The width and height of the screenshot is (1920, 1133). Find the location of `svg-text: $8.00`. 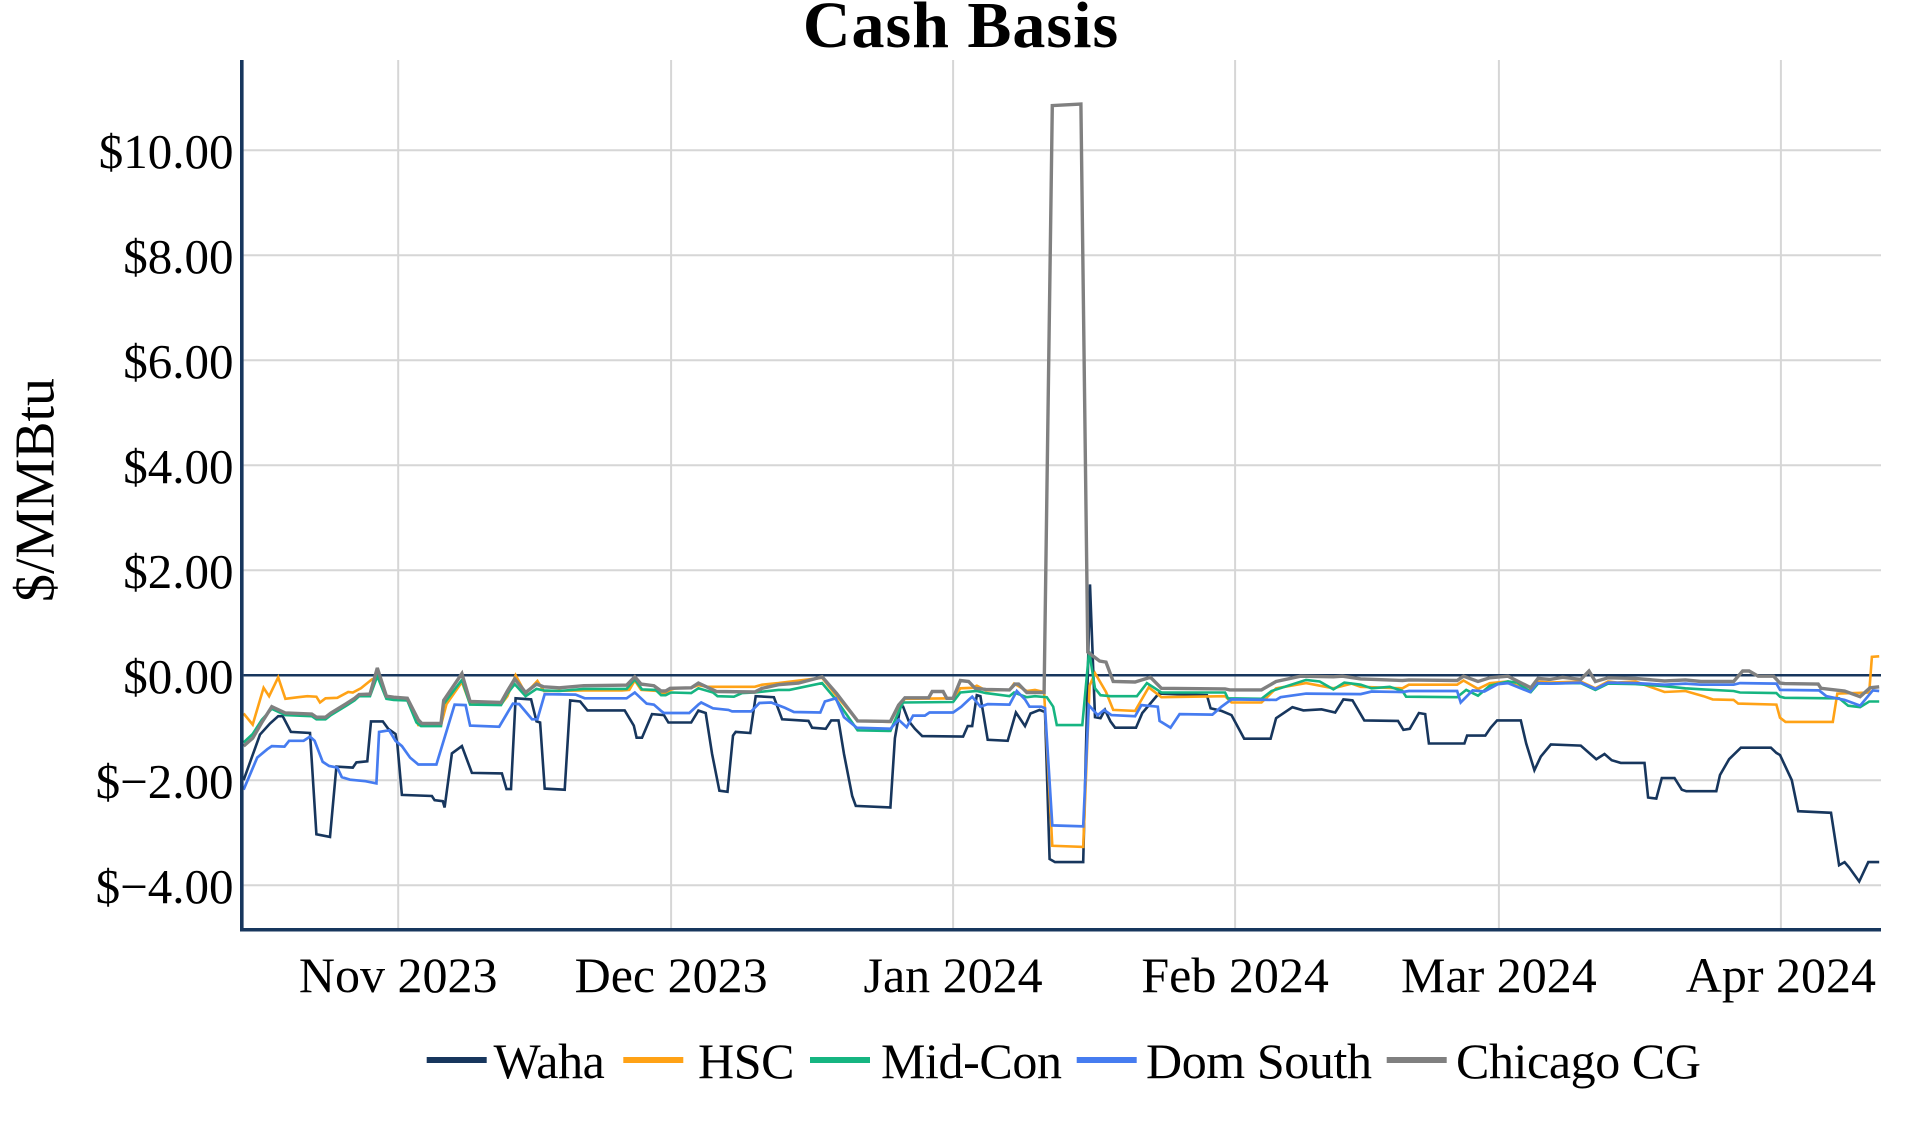

svg-text: $8.00 is located at coordinates (178, 256).